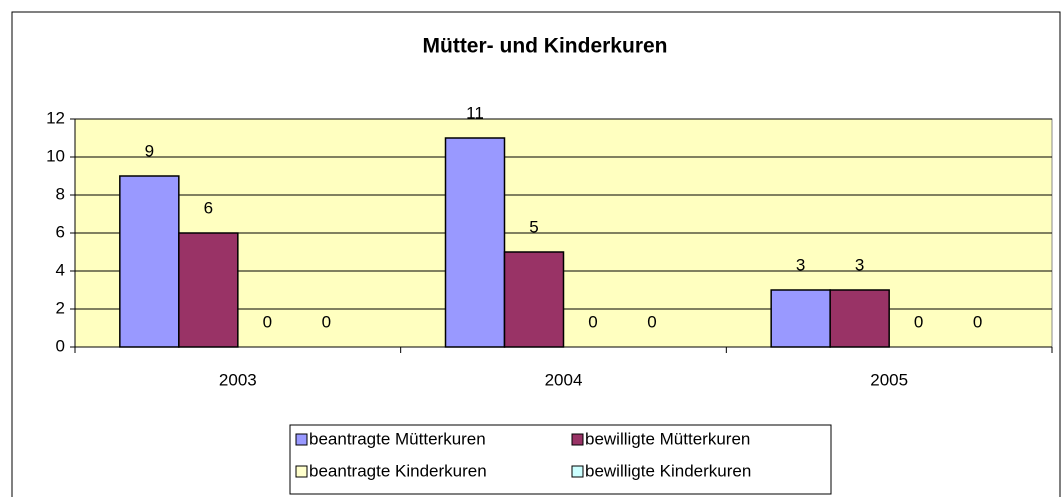 Image resolution: width=1063 pixels, height=497 pixels. Describe the element at coordinates (668, 470) in the screenshot. I see `legend-label: bewilligte Kinderkuren` at that location.